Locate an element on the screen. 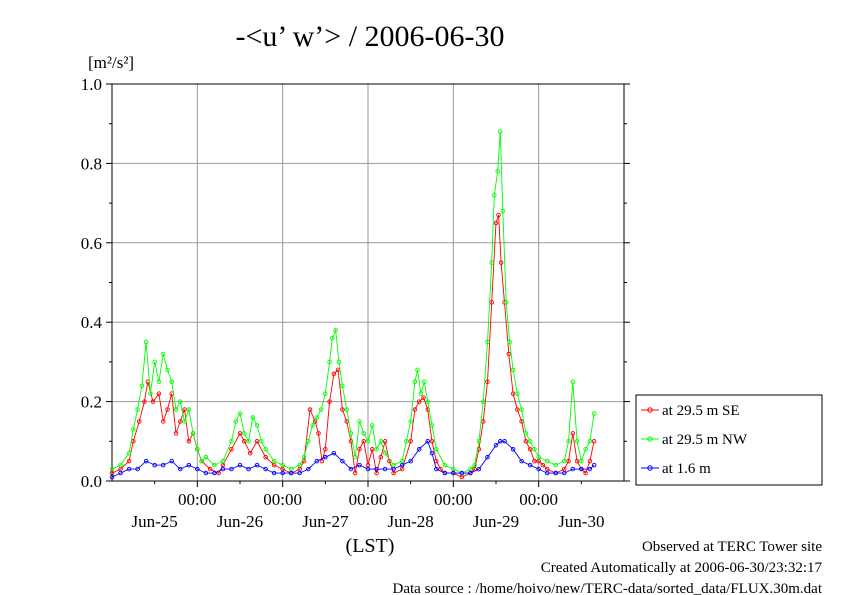  footer-line-1: Observed at TERC Tower site is located at coordinates (732, 547).